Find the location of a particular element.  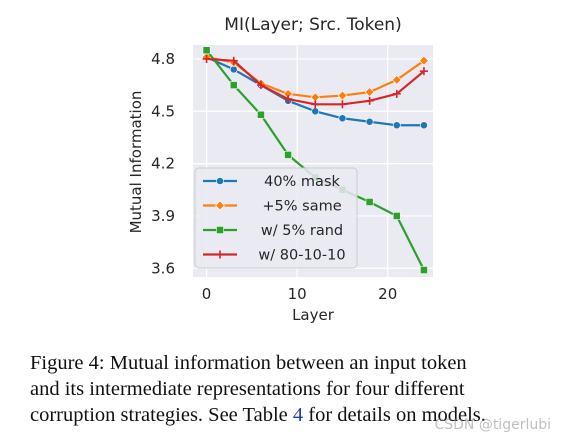

x-tick-label: 0 is located at coordinates (207, 294).